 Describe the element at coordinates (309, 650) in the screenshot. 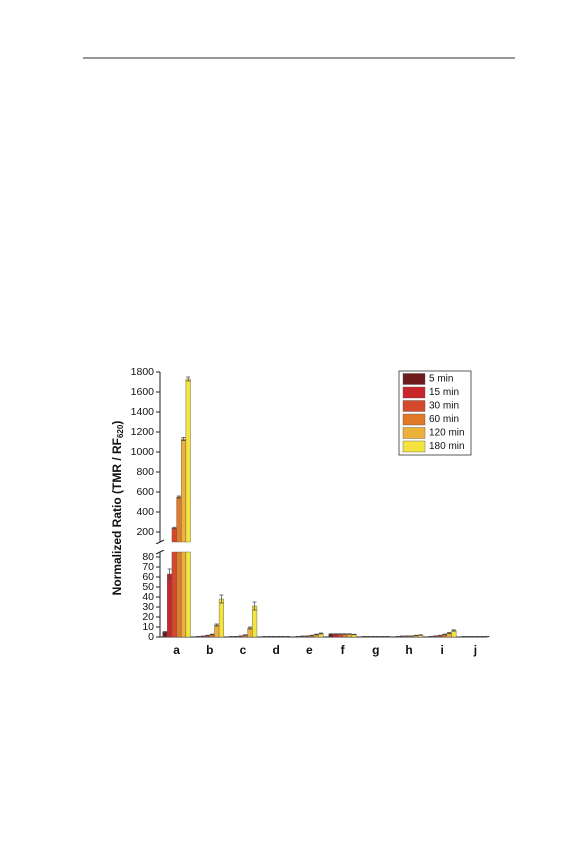

I see `x-tick-label: e` at that location.